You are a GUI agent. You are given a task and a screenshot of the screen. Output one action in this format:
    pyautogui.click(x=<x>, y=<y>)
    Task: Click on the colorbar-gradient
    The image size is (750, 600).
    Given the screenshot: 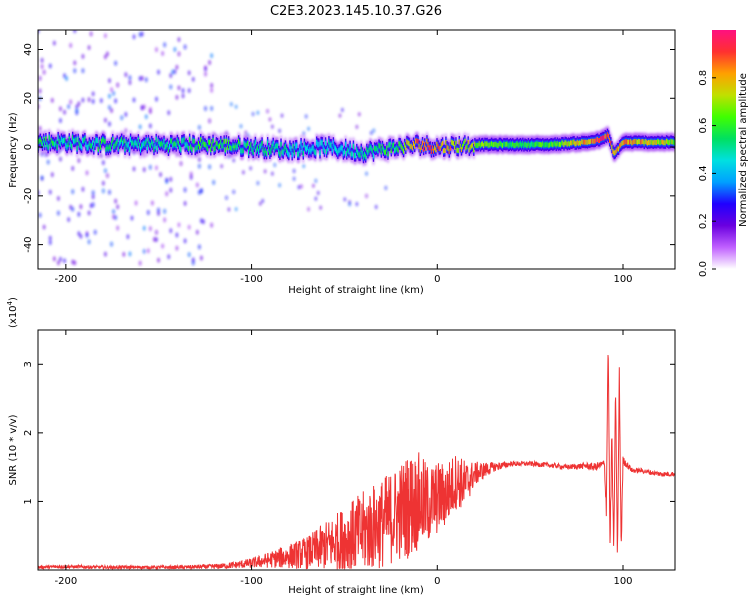 What is the action you would take?
    pyautogui.click(x=724, y=149)
    